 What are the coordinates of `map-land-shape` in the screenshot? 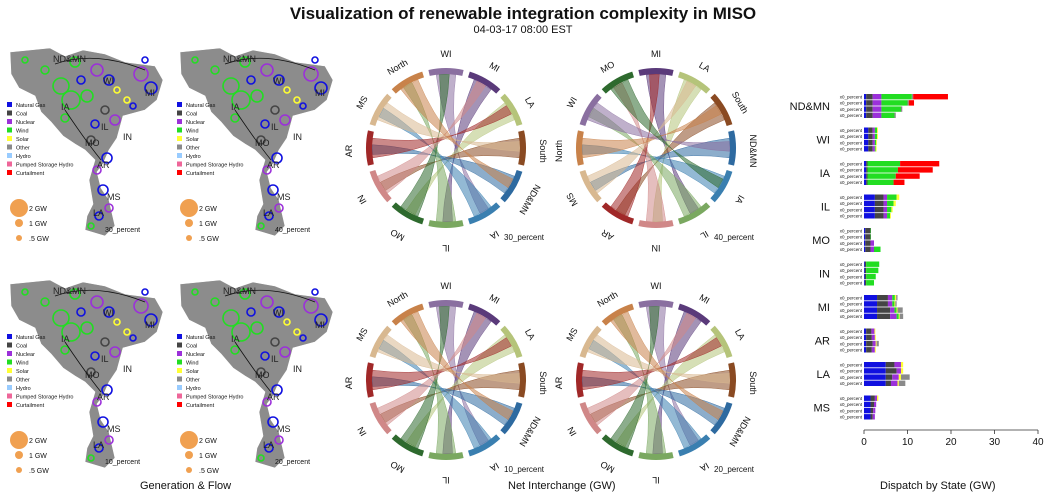 It's located at (256, 142).